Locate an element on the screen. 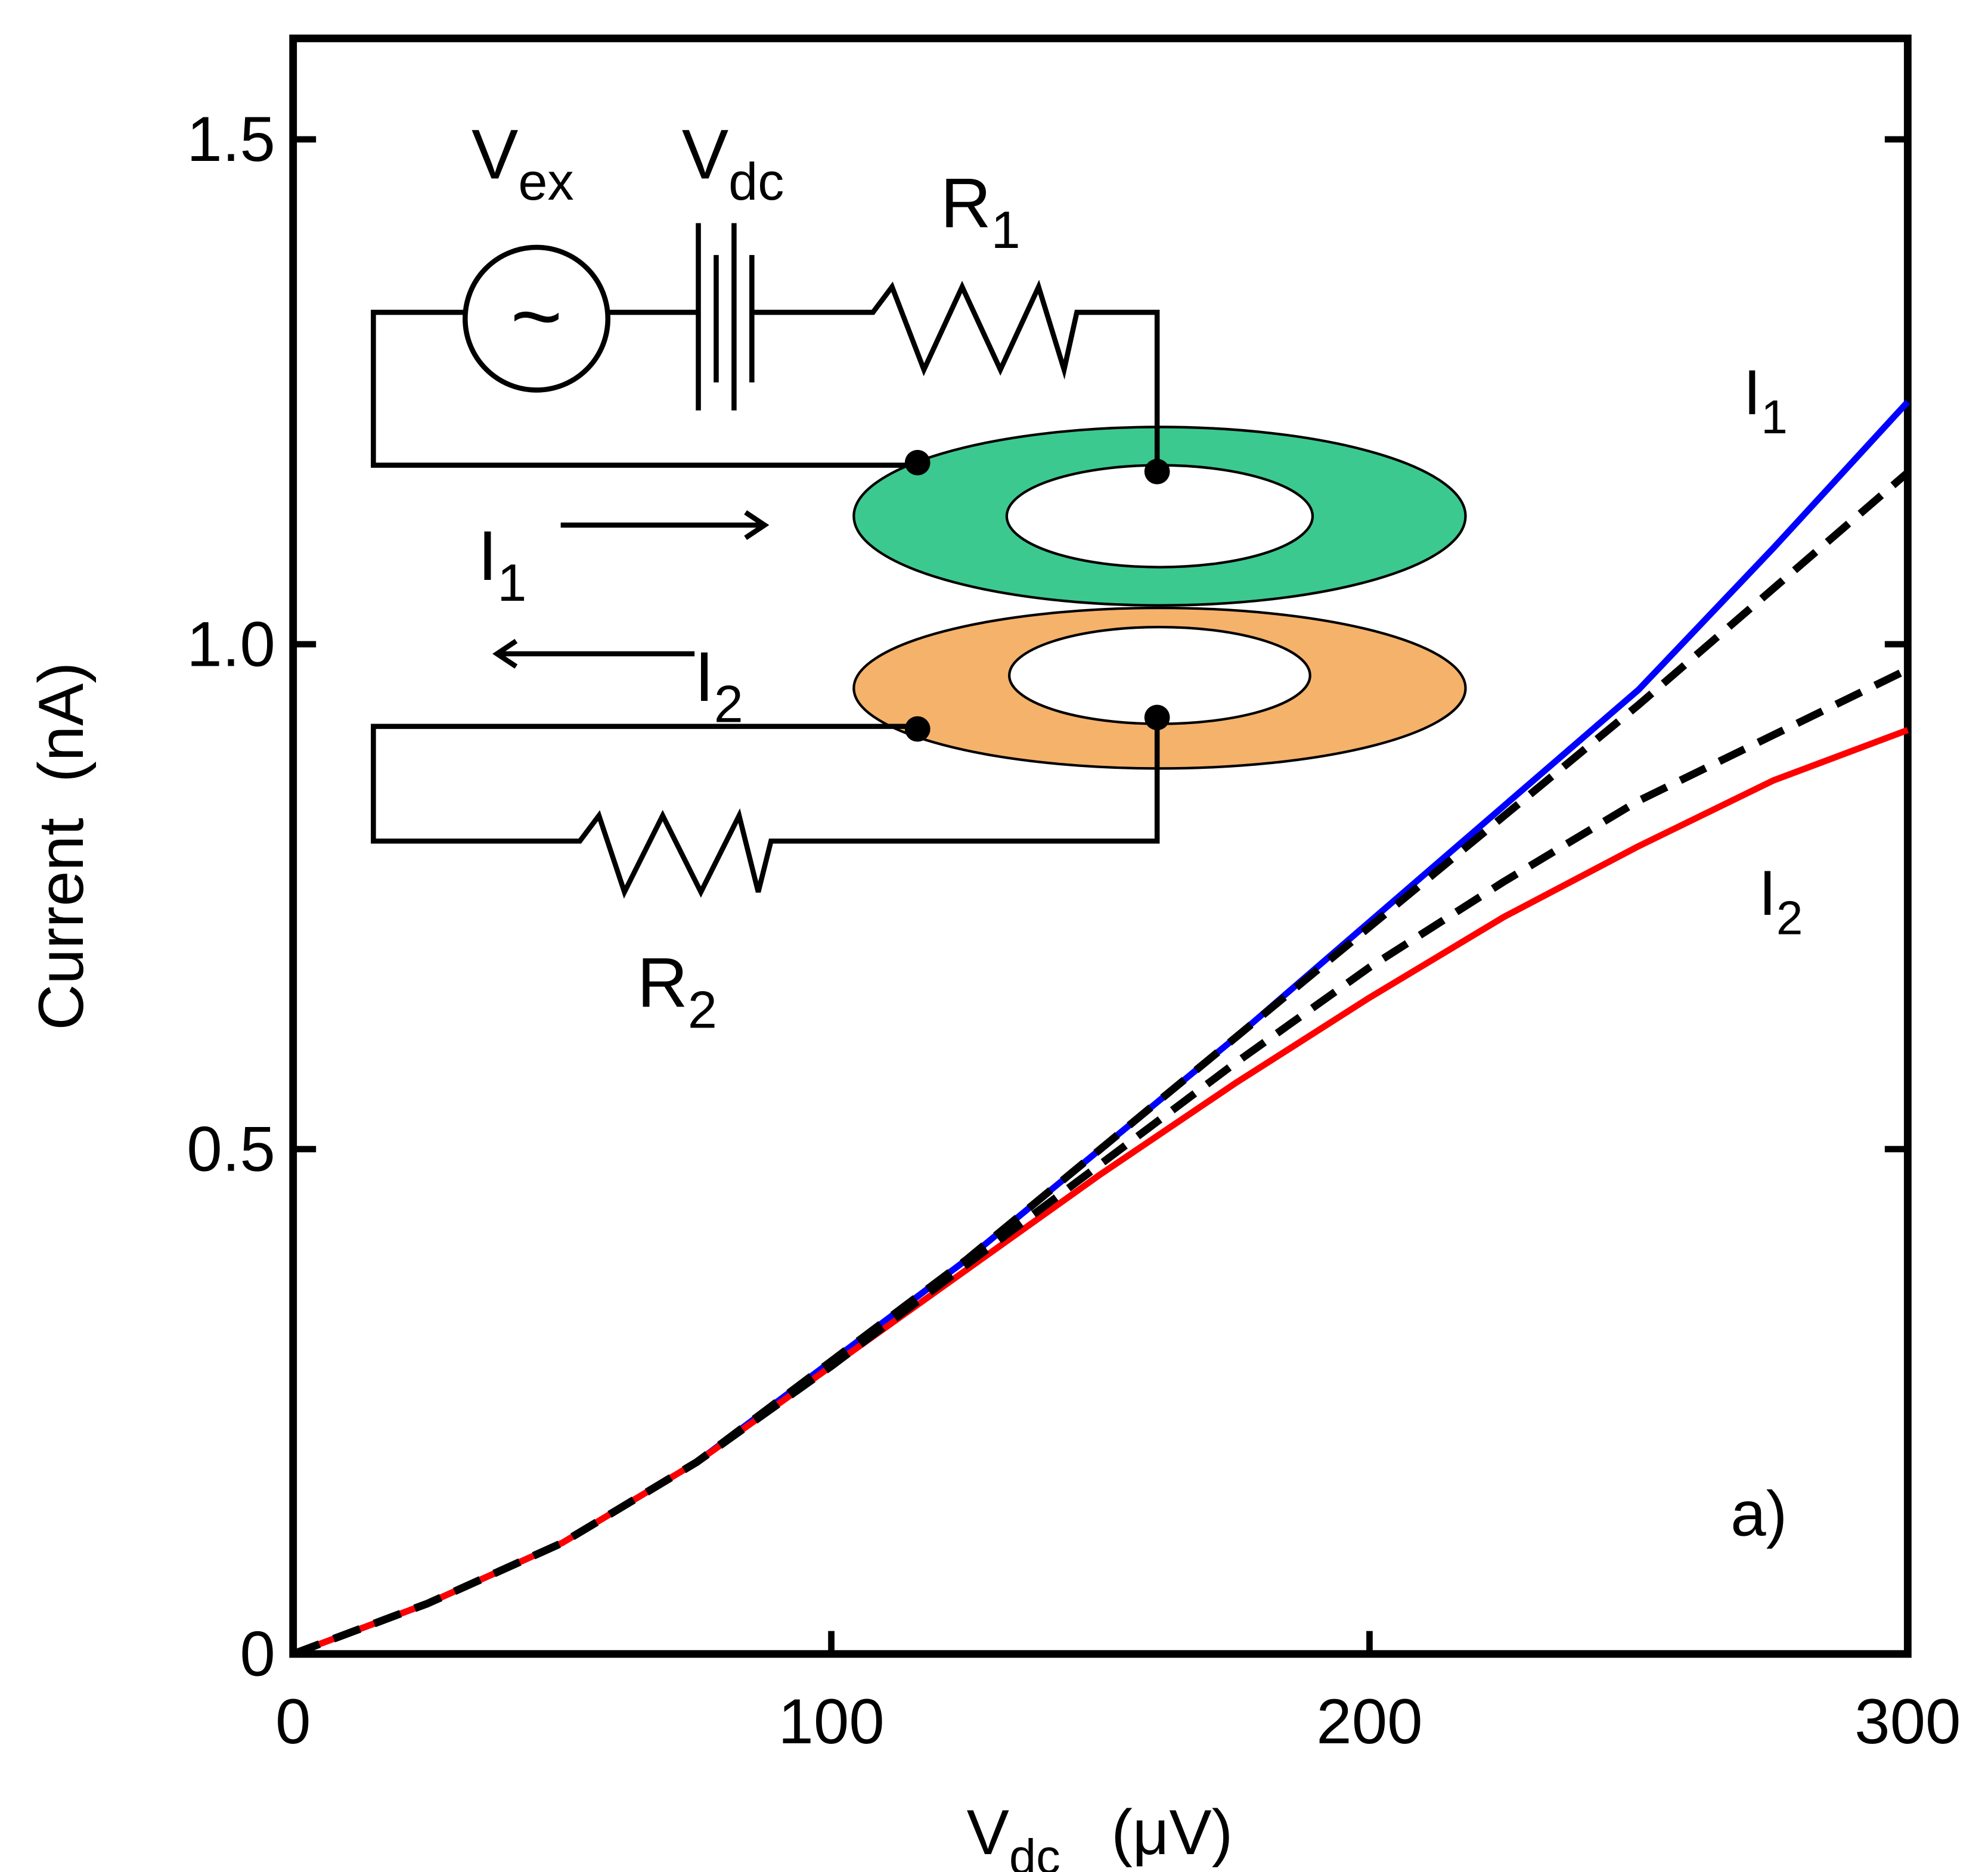 The height and width of the screenshot is (1872, 1988). upper-circuit is located at coordinates (765, 376).